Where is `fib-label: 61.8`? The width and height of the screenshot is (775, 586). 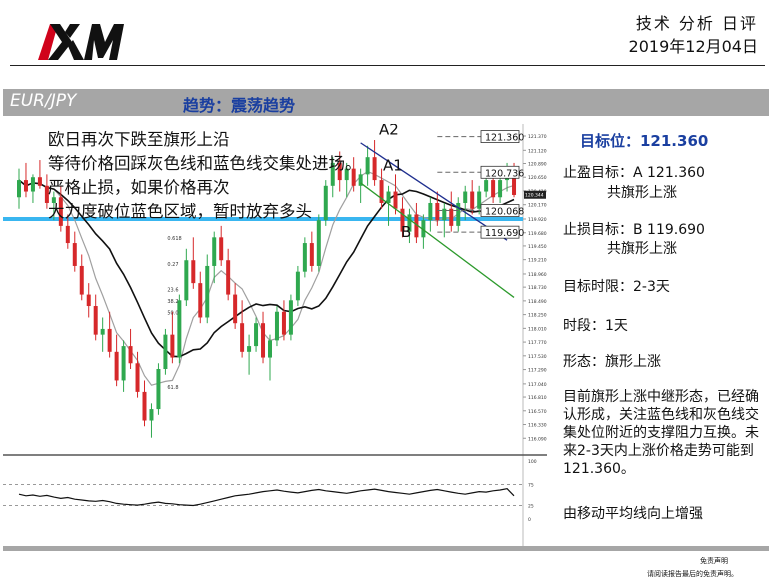
fib-label: 61.8 is located at coordinates (172, 388).